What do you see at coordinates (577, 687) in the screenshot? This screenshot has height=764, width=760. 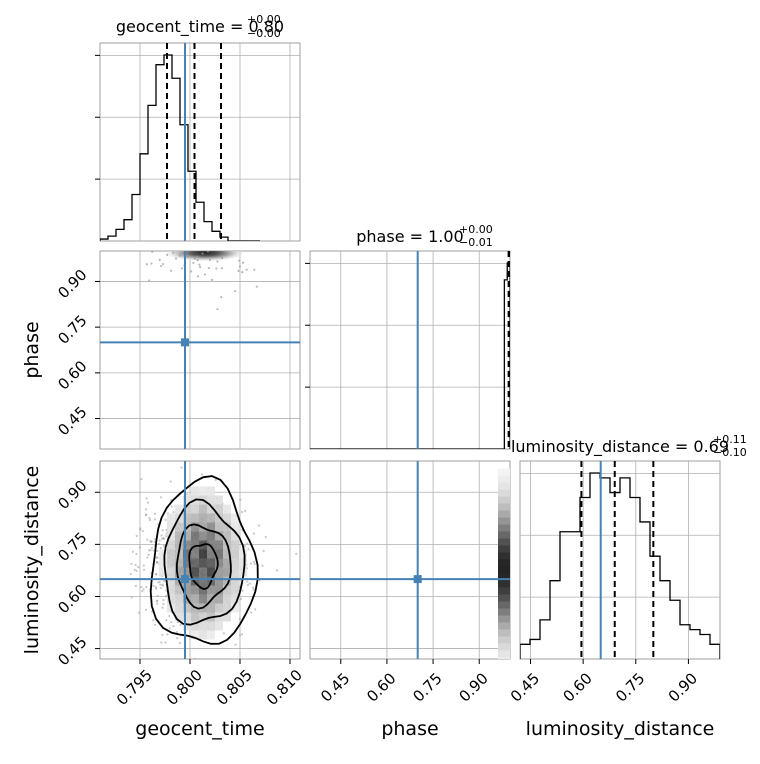 I see `tick-label: 0.60` at bounding box center [577, 687].